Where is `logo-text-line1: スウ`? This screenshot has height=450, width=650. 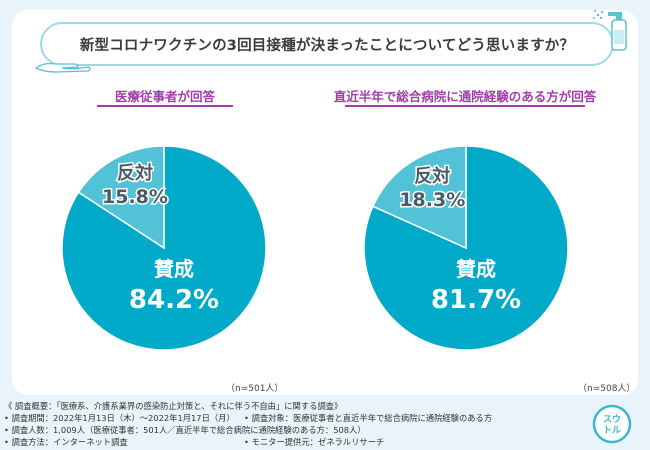 logo-text-line1: スウ is located at coordinates (612, 419).